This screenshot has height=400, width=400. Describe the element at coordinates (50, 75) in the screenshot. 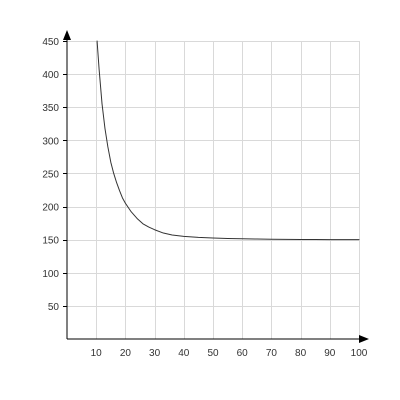

I see `y-tick-label: 400` at that location.